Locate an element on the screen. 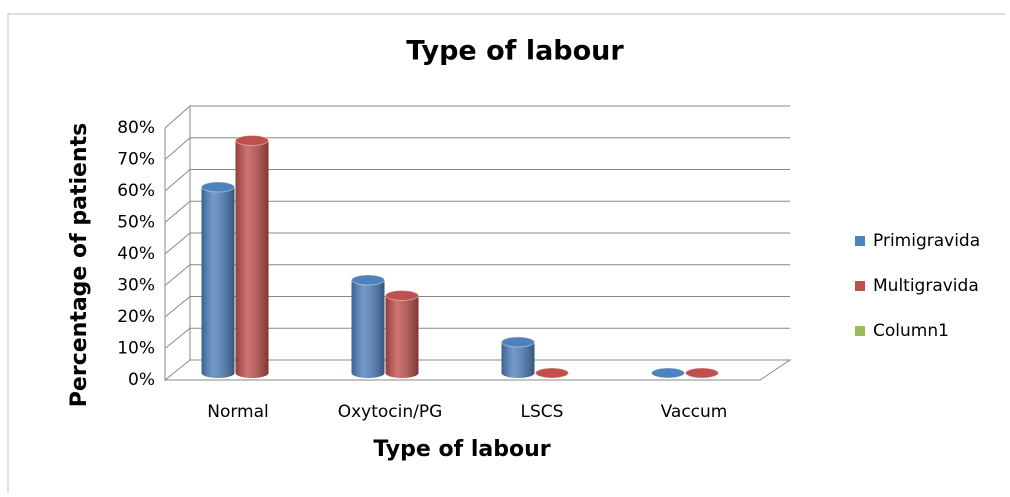 The image size is (1010, 497). legend-label: Multigravida is located at coordinates (926, 286).